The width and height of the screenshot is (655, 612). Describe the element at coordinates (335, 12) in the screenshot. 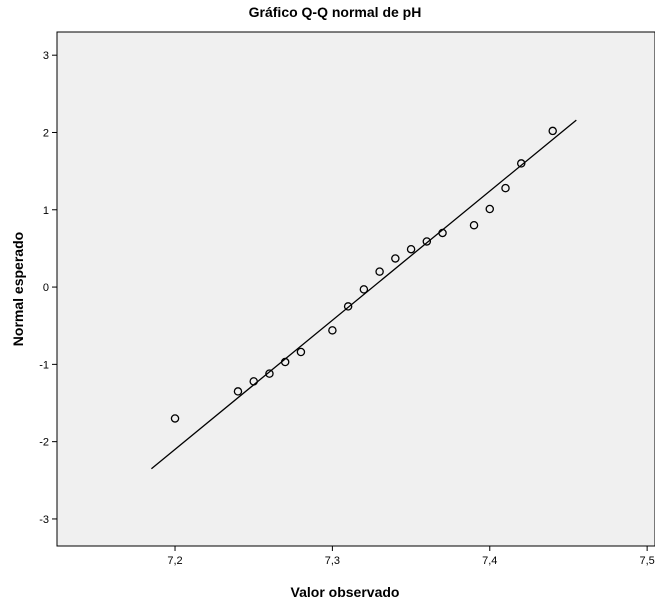

I see `chart-title: Gráfico Q-Q normal de pH` at that location.